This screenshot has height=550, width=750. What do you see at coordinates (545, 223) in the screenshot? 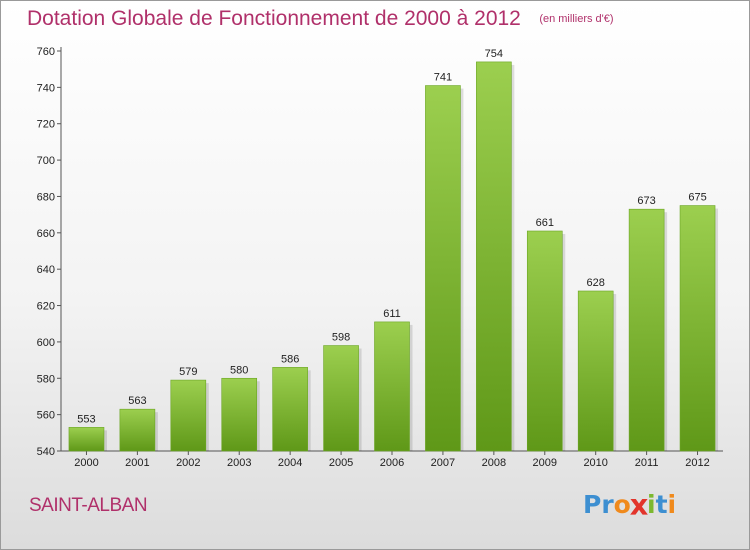
I see `bar-value-label: 661` at bounding box center [545, 223].